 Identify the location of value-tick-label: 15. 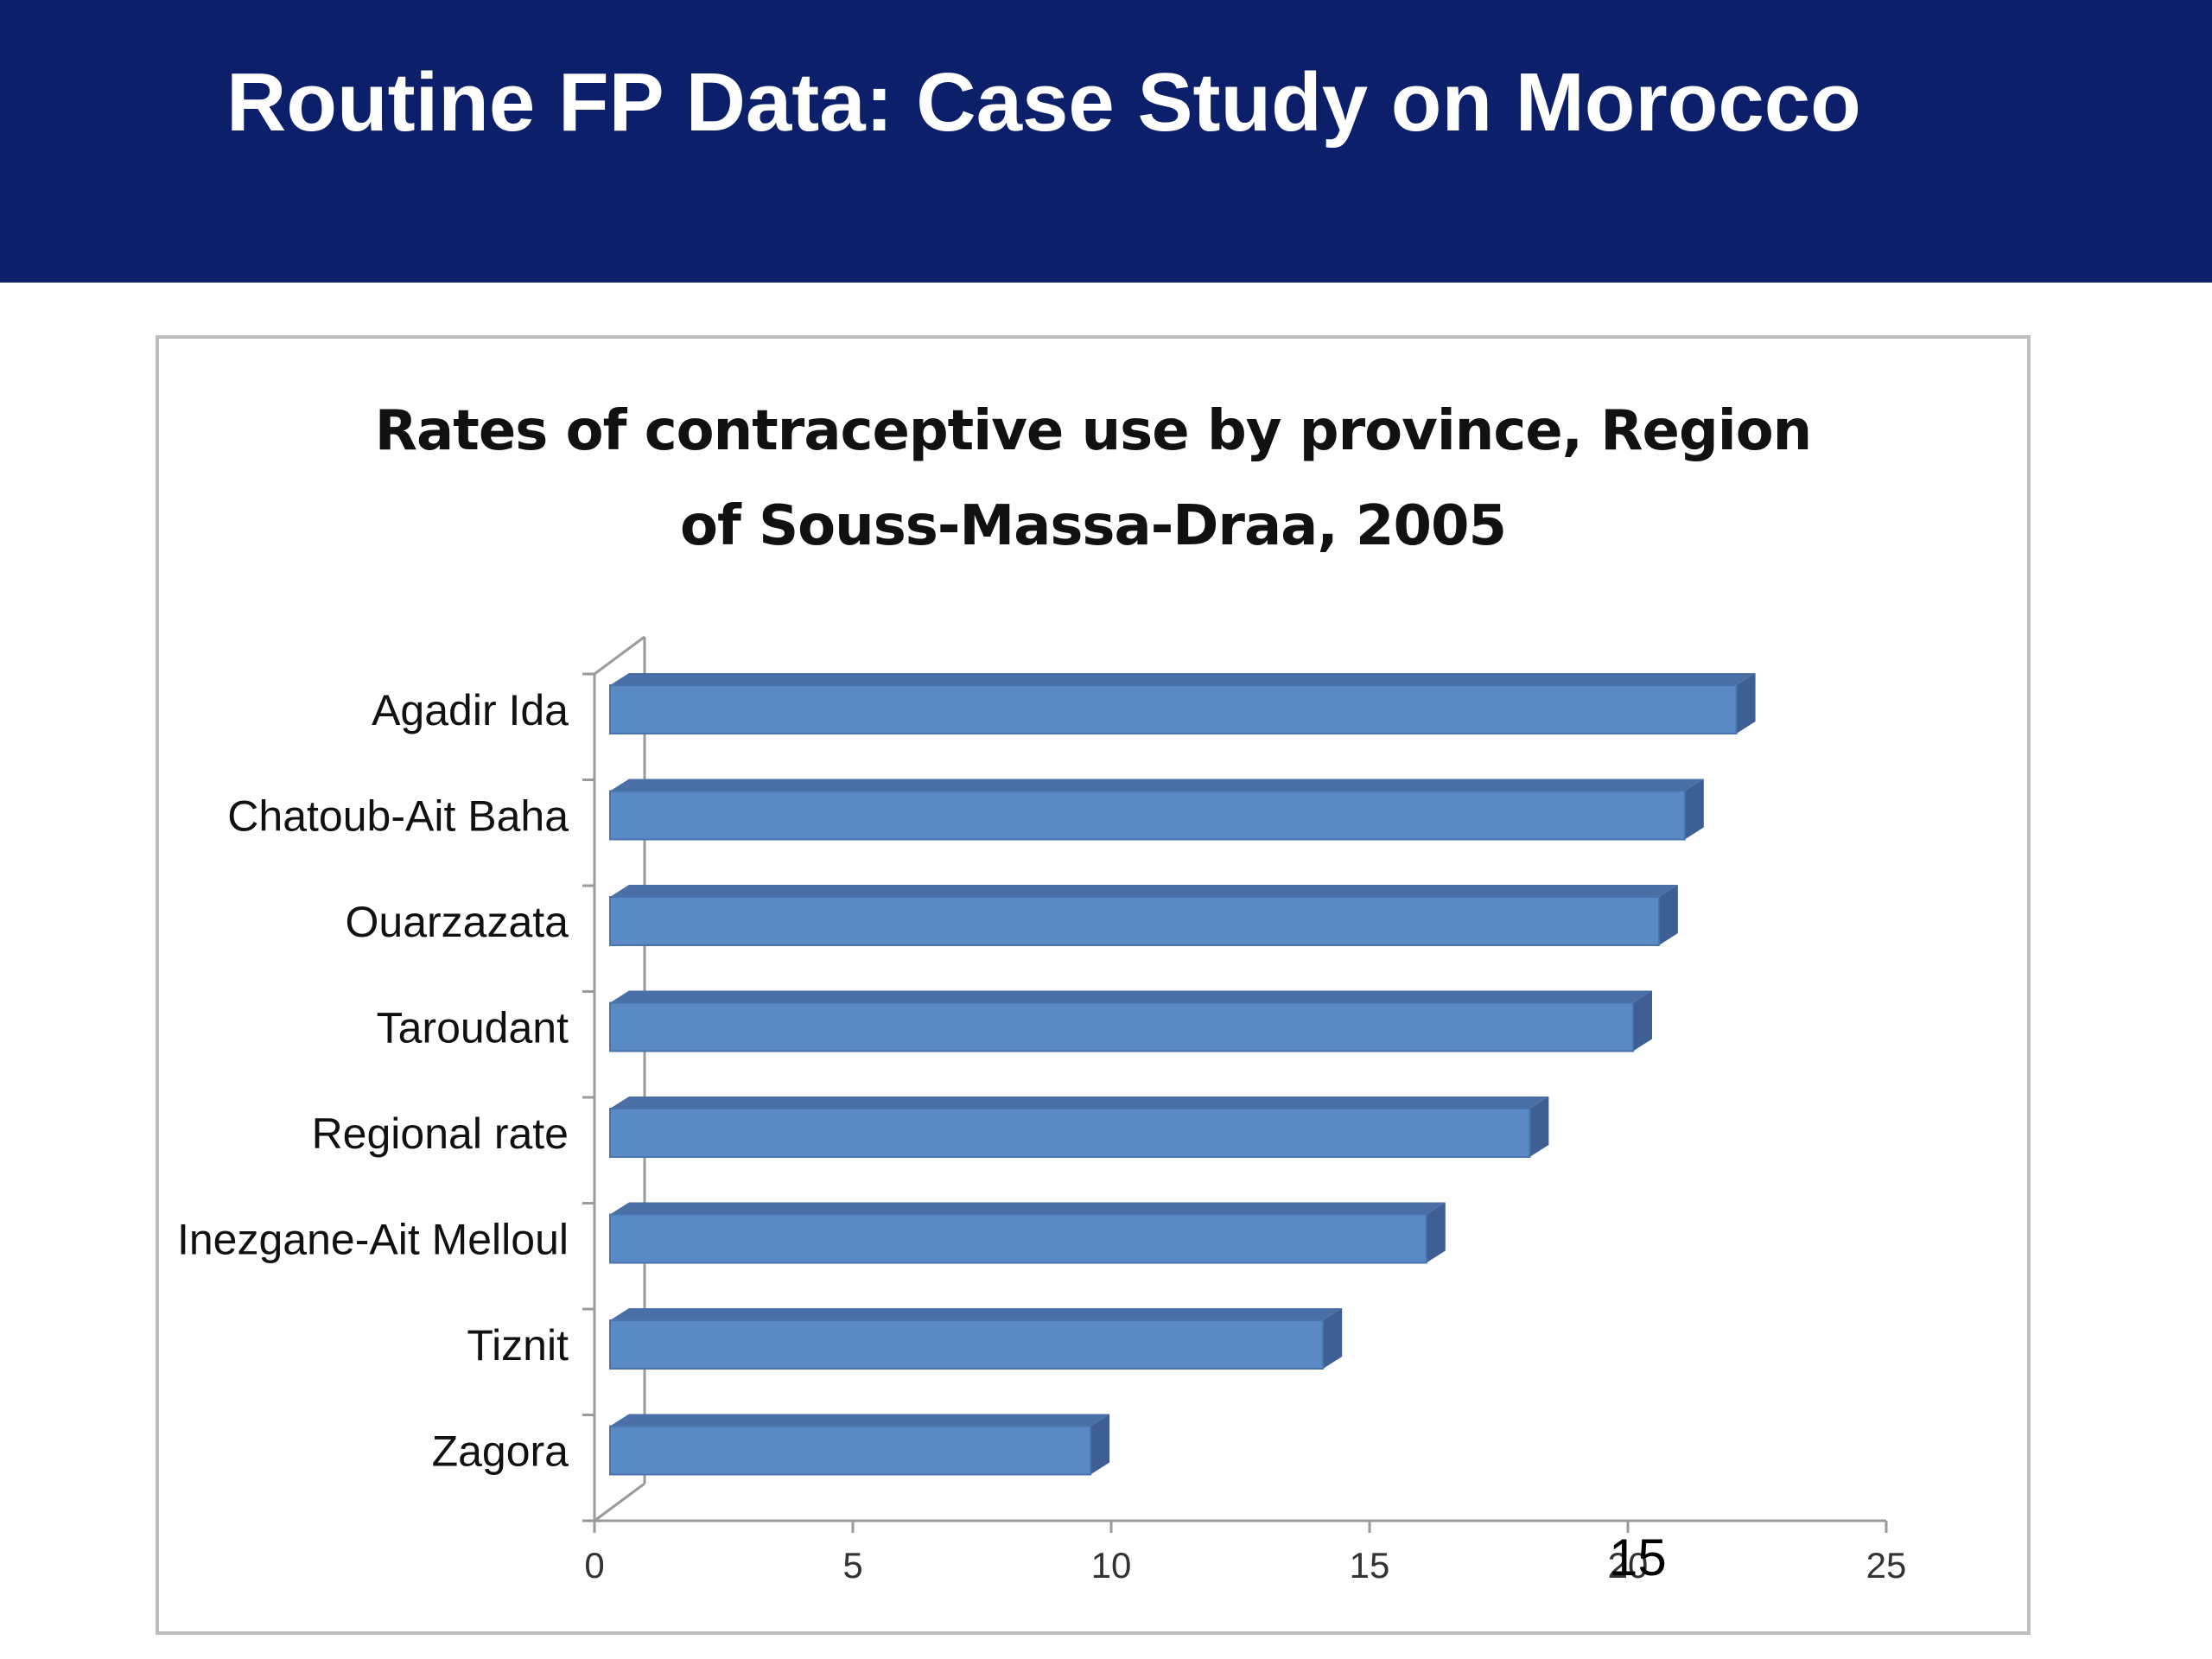
(1370, 1565).